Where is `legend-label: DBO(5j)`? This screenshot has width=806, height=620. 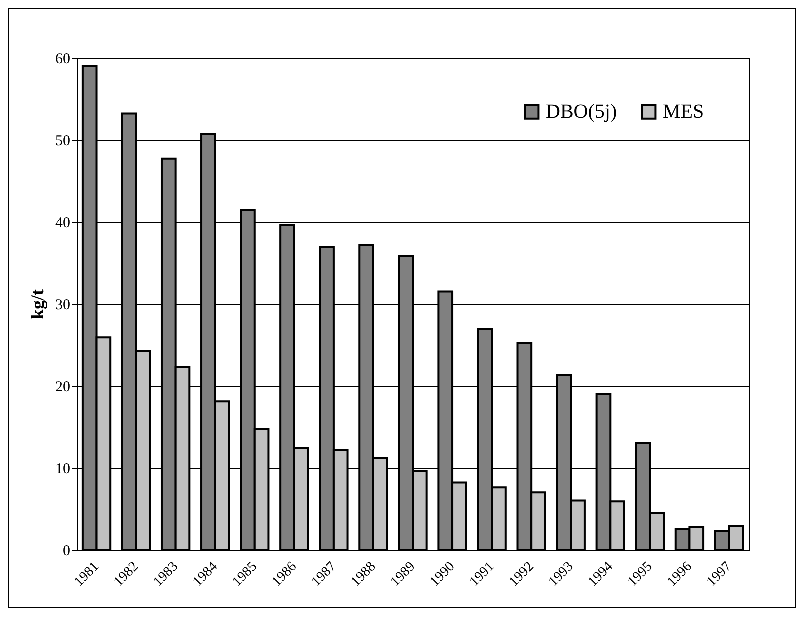 legend-label: DBO(5j) is located at coordinates (582, 112).